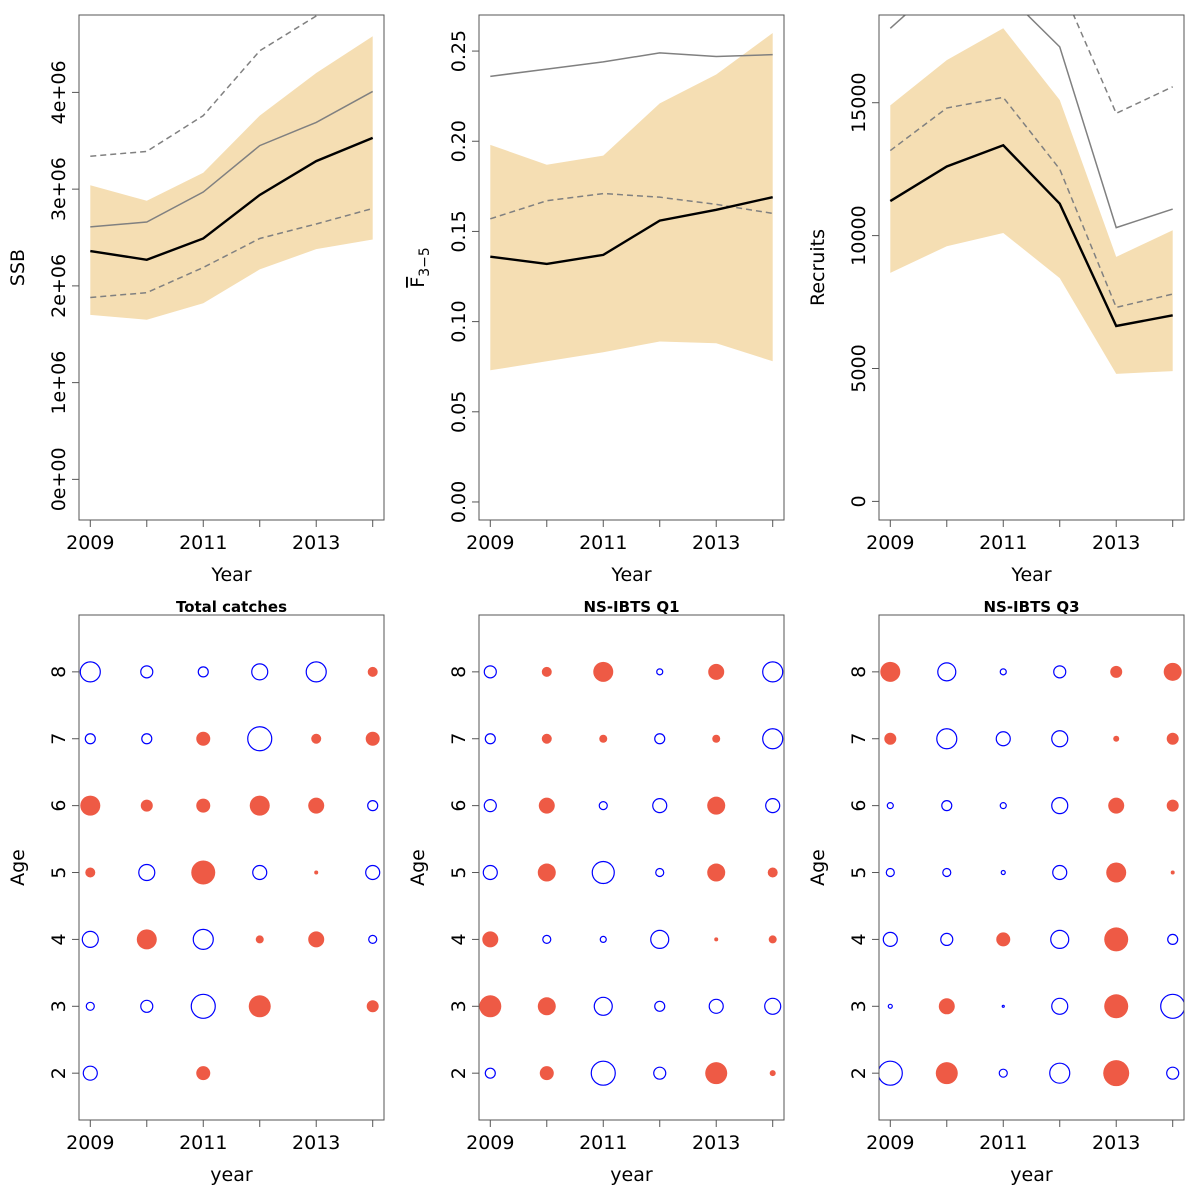  Describe the element at coordinates (859, 501) in the screenshot. I see `y-tick-label: 0` at that location.